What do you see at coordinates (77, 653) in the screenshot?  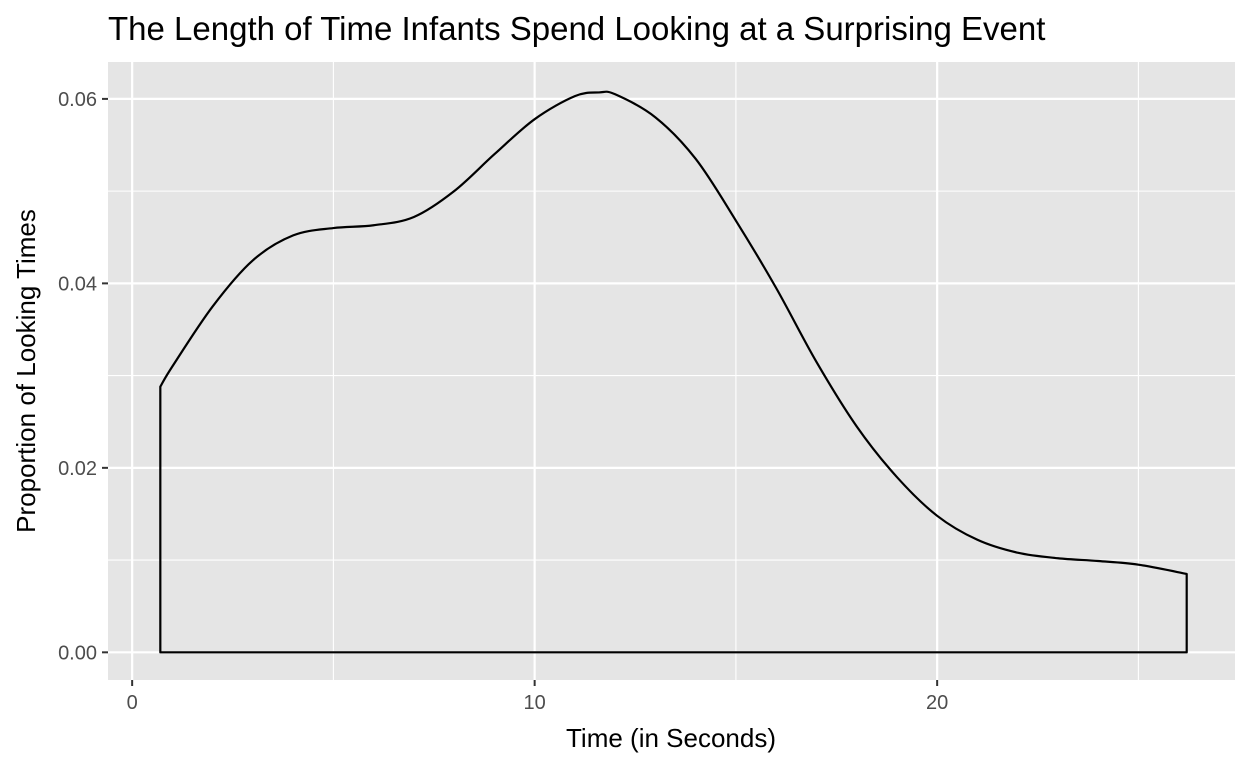 I see `y-tick-label: 0.00` at bounding box center [77, 653].